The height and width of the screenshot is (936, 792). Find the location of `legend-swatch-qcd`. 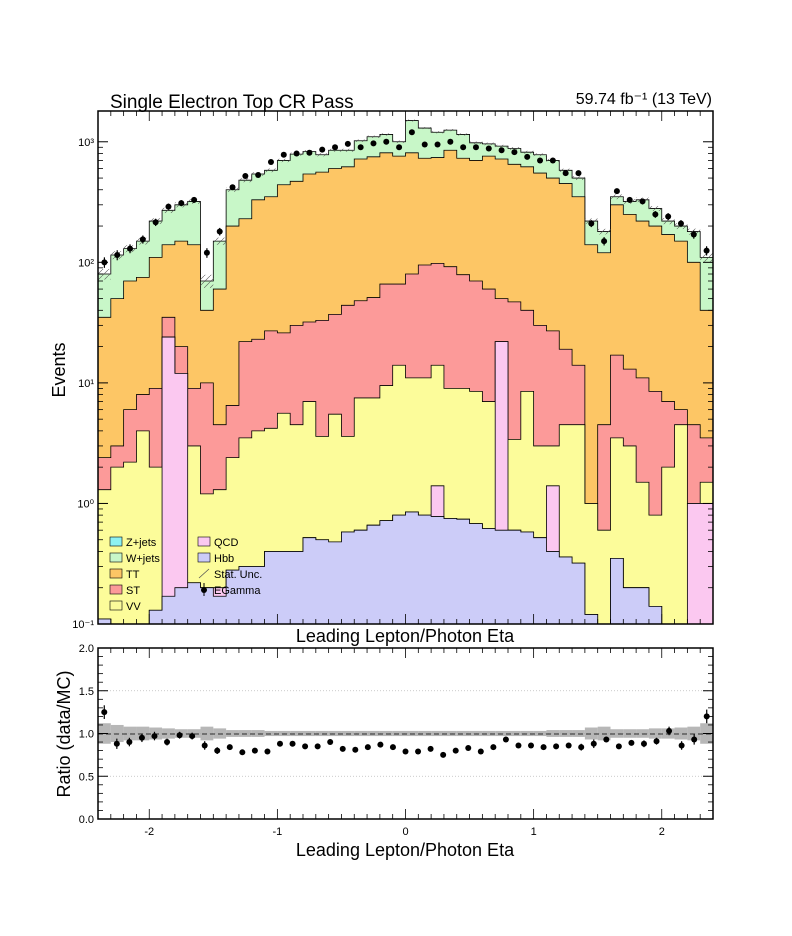

legend-swatch-qcd is located at coordinates (204, 541).